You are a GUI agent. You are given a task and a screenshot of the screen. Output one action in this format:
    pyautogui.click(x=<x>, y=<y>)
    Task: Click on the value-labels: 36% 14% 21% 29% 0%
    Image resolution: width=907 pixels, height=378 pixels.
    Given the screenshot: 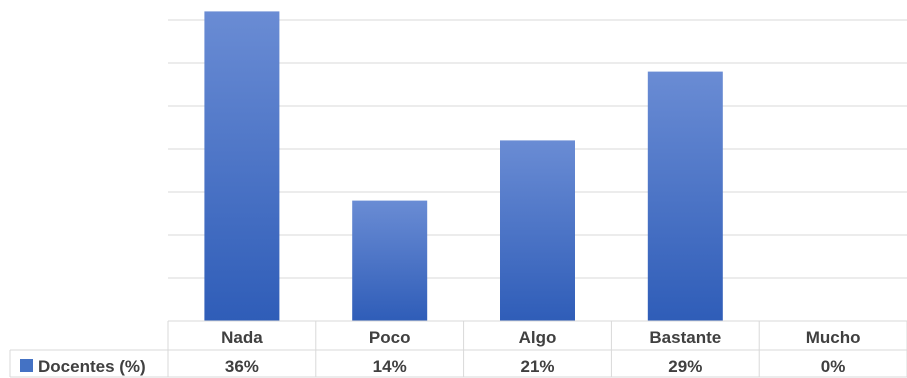 What is the action you would take?
    pyautogui.click(x=535, y=366)
    